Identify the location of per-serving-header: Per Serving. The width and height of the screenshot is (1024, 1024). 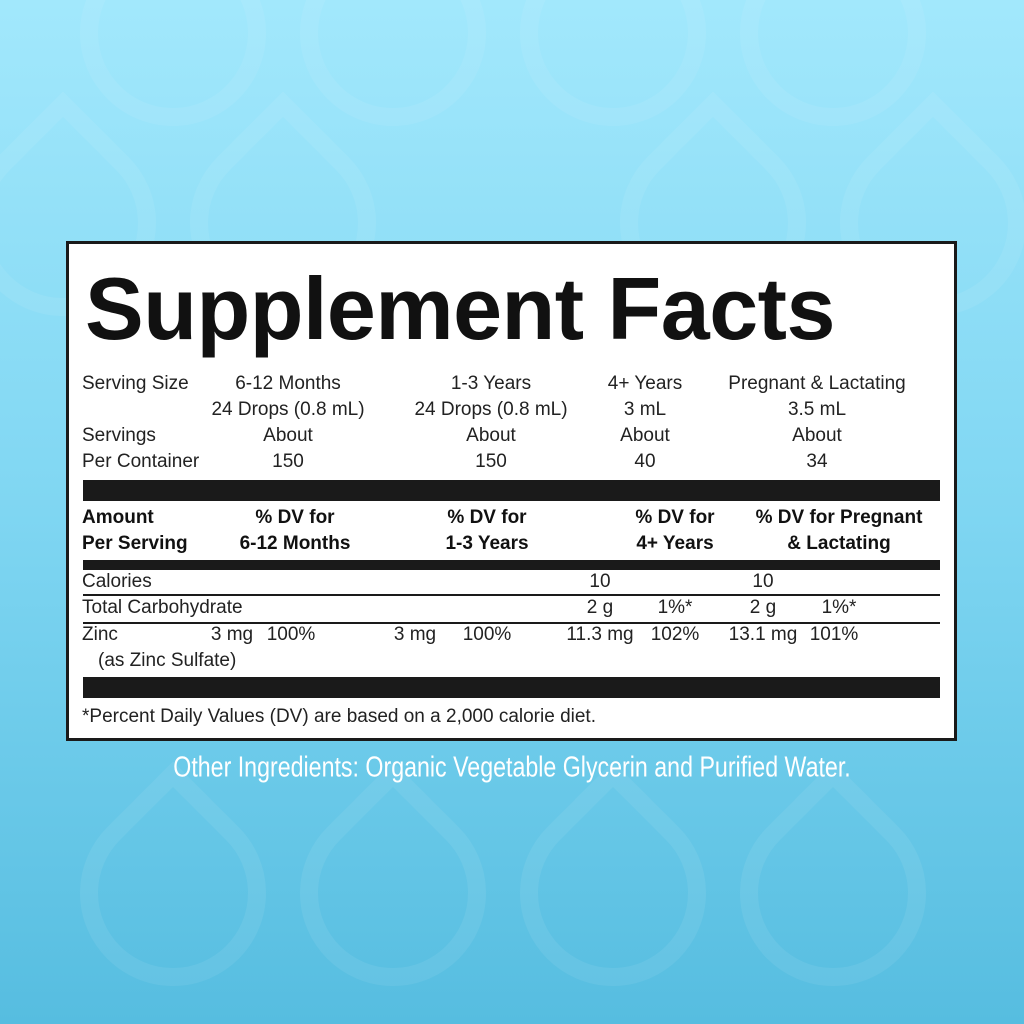
(135, 543).